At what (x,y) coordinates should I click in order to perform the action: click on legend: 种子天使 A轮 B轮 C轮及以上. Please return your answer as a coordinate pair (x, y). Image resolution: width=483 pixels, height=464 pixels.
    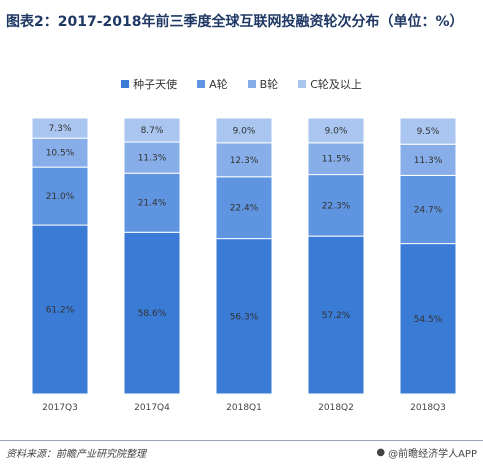
    Looking at the image, I should click on (241, 84).